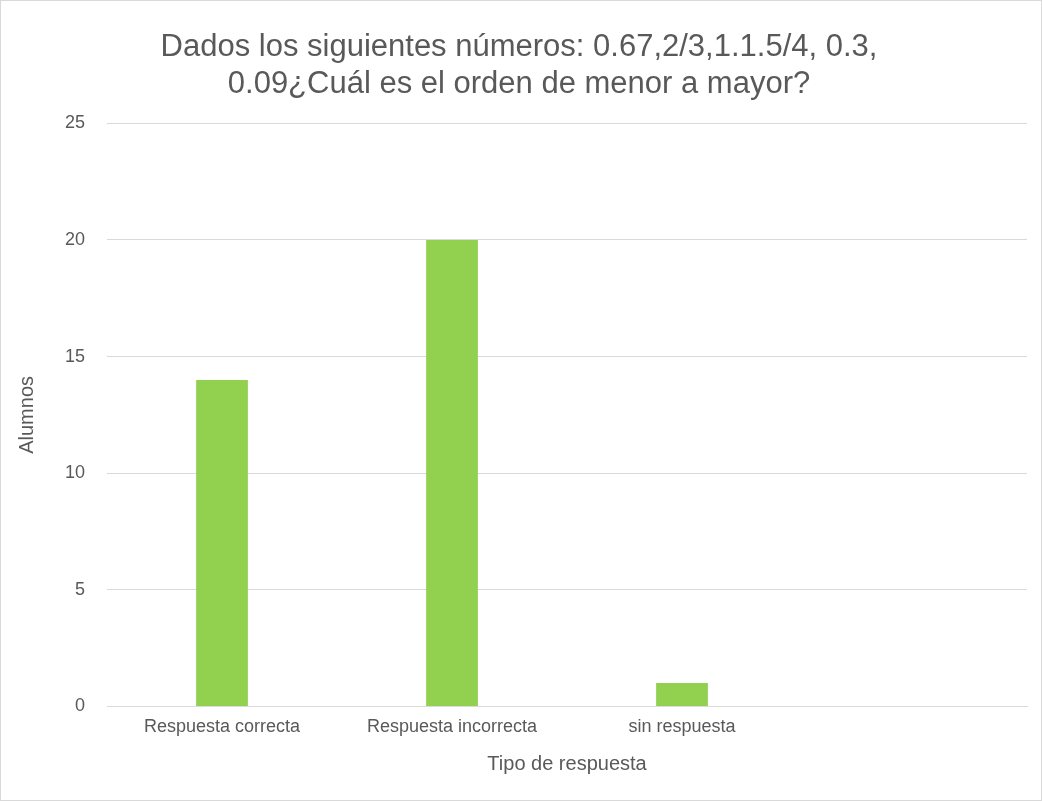 The width and height of the screenshot is (1042, 801). Describe the element at coordinates (519, 46) in the screenshot. I see `text: Dados los siguientes números: 0.67,2/3,1.1.5/4, 0.3,` at that location.